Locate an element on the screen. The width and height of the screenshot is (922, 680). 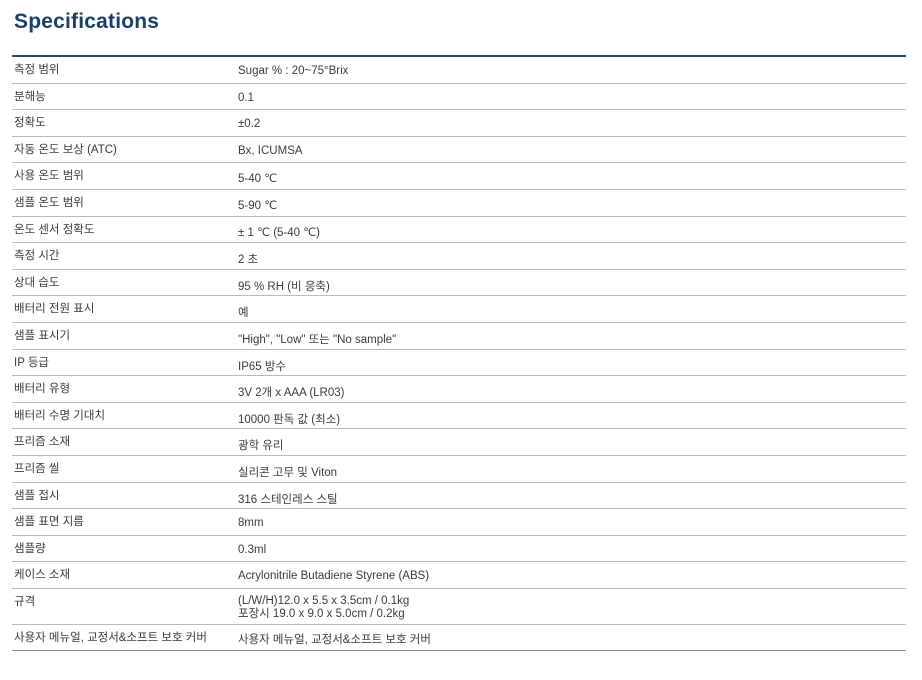
spec-value-line: 포장시 19.0 x 9.0 x 5.0cm / 0.2kg is located at coordinates (321, 613).